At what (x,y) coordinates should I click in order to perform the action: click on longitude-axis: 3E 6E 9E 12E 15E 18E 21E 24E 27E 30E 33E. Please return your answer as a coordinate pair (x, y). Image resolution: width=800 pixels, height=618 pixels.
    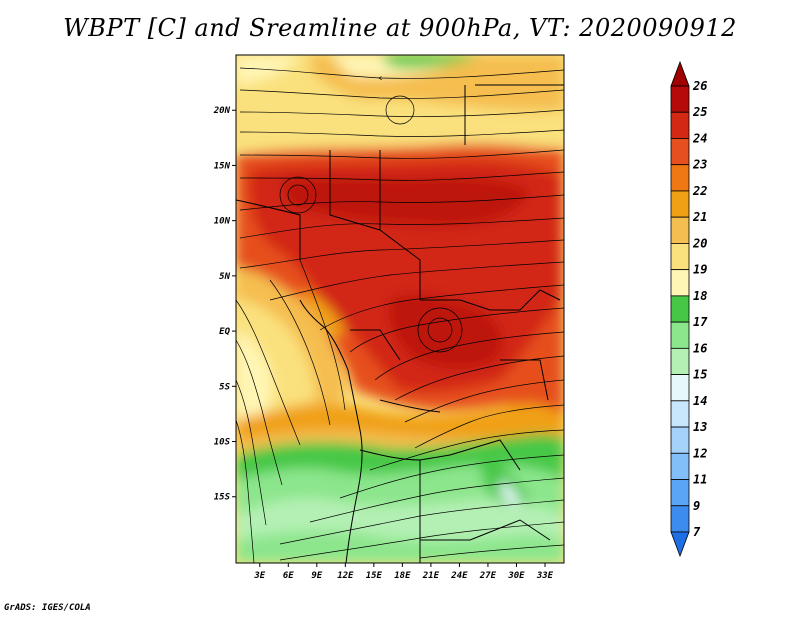
    Looking at the image, I should click on (403, 572).